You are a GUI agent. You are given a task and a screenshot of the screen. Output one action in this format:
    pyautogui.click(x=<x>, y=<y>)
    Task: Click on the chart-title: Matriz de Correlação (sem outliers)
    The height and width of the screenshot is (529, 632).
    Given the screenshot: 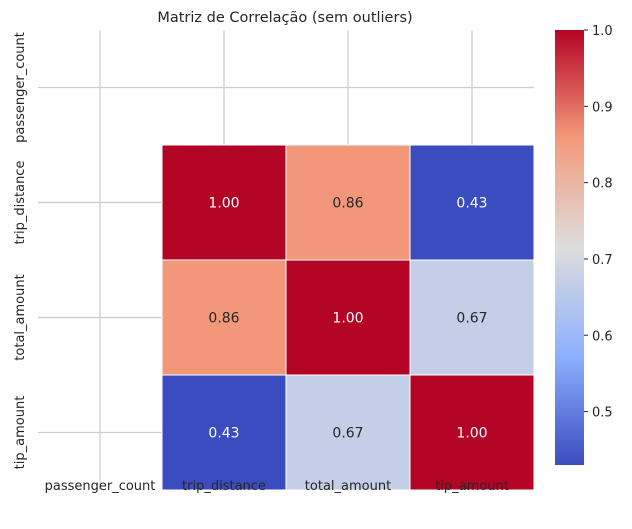 What is the action you would take?
    pyautogui.click(x=284, y=18)
    